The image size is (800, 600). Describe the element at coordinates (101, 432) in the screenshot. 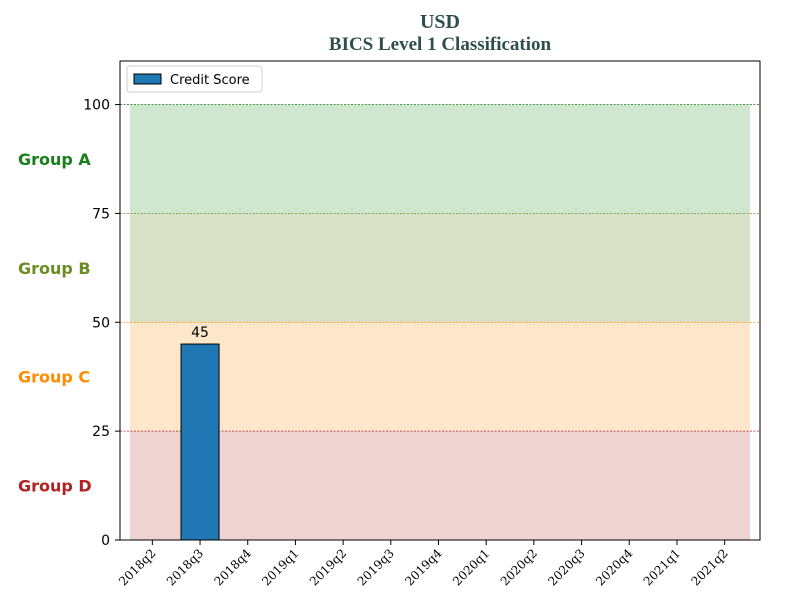

I see `y-tick-label: 25` at that location.